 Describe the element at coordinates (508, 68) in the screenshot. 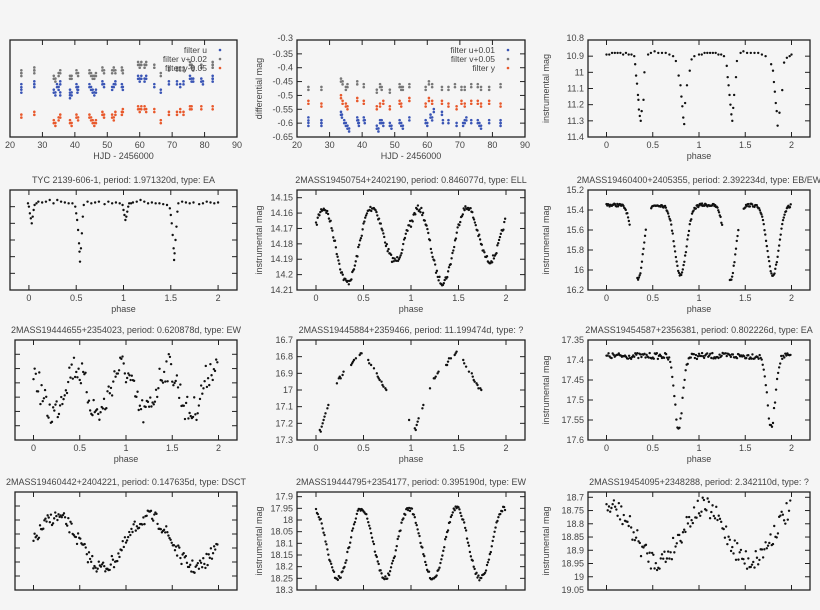

I see `legend-marker` at that location.